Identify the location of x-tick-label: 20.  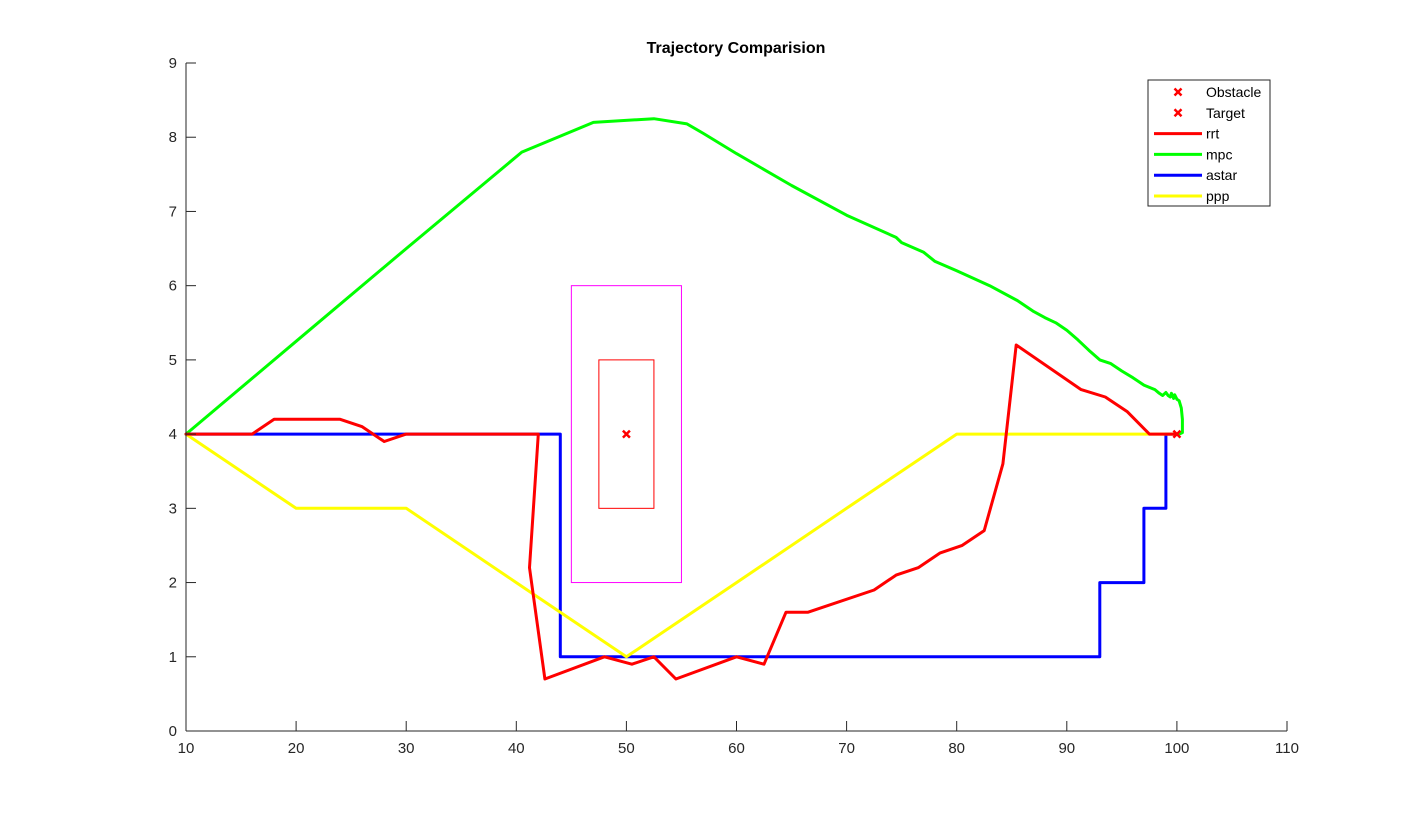
(296, 748).